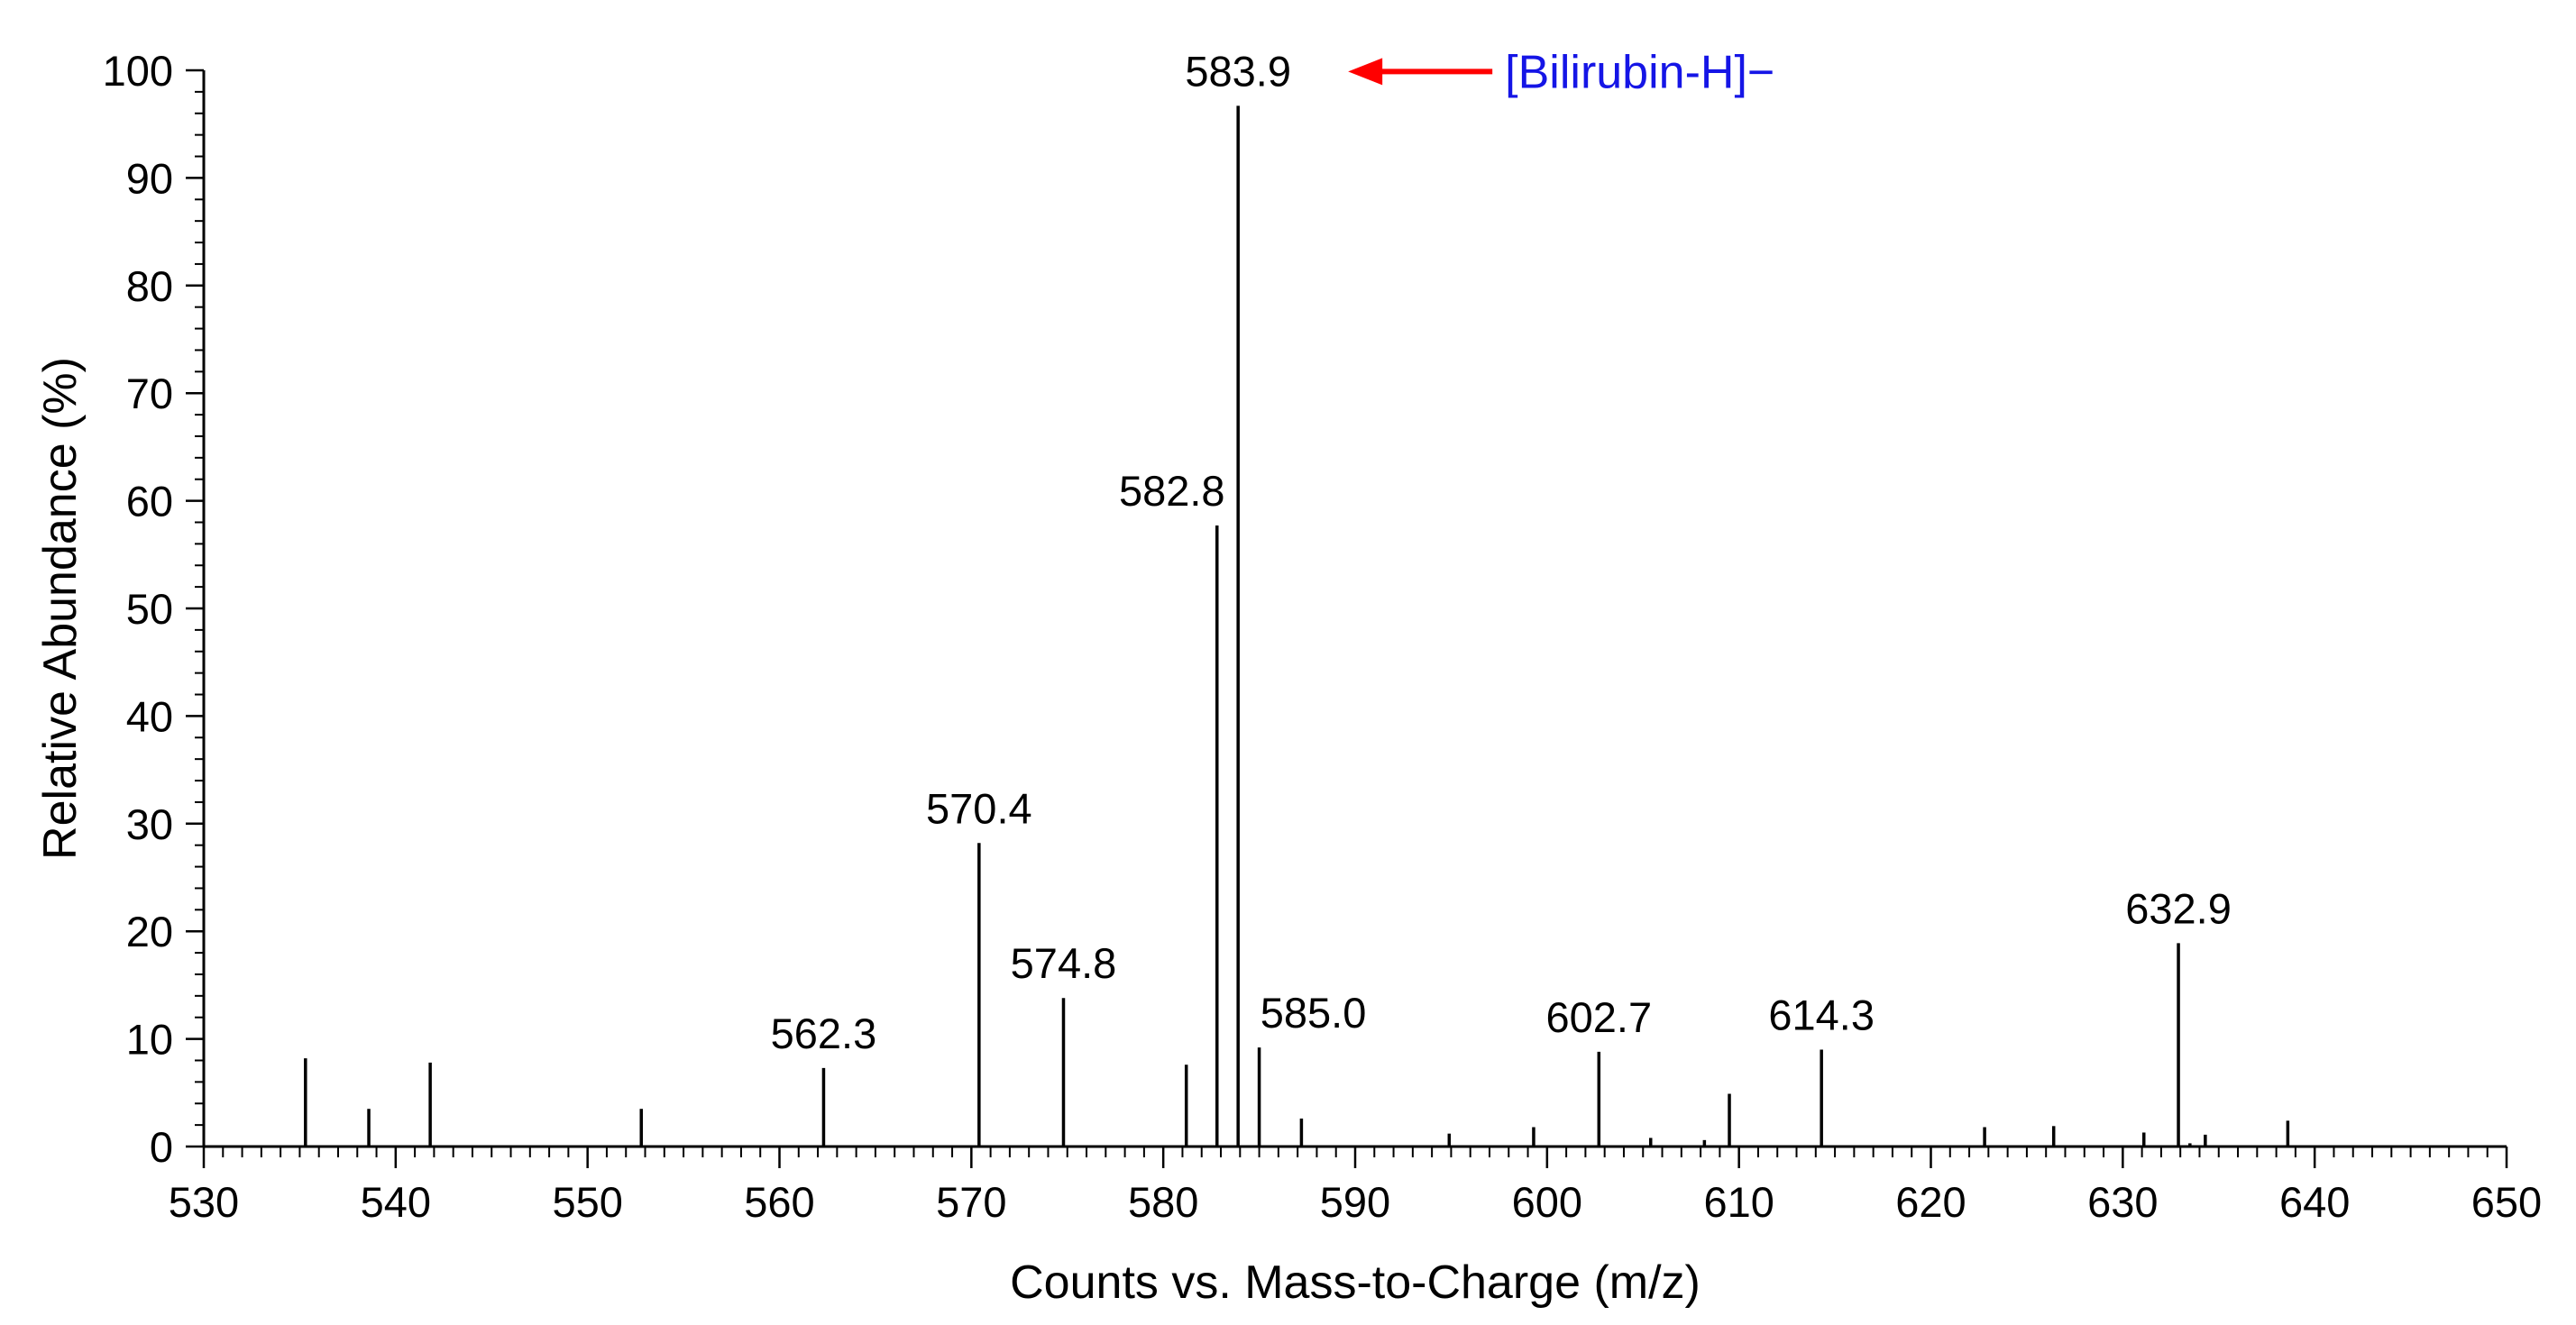 The height and width of the screenshot is (1325, 2576). I want to click on x-tick-label: 640, so click(2314, 1202).